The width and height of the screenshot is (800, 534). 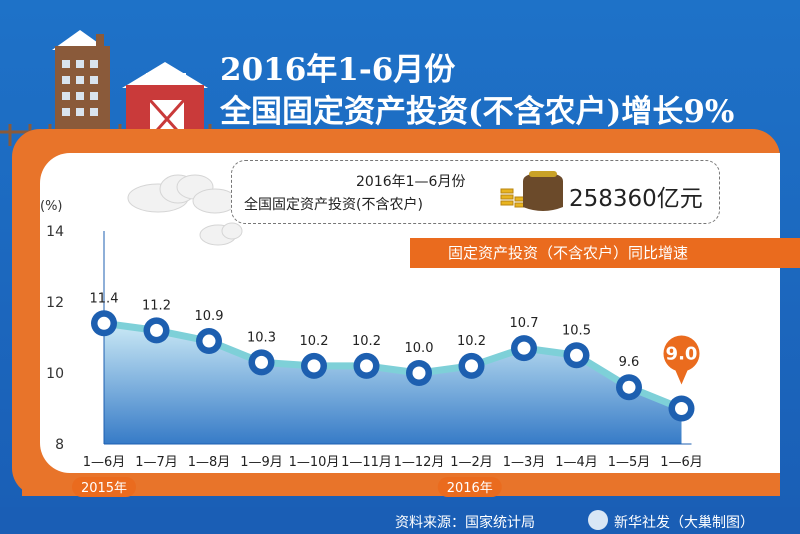 What do you see at coordinates (333, 205) in the screenshot?
I see `total-label: 全国固定资产投资(不含农户)` at bounding box center [333, 205].